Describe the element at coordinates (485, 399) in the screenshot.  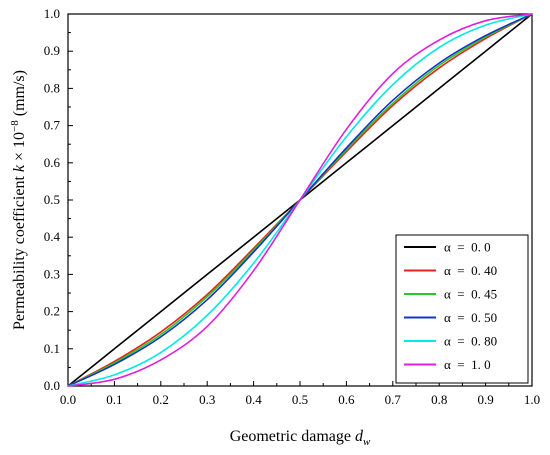
I see `x-tick-label: 0.9` at that location.